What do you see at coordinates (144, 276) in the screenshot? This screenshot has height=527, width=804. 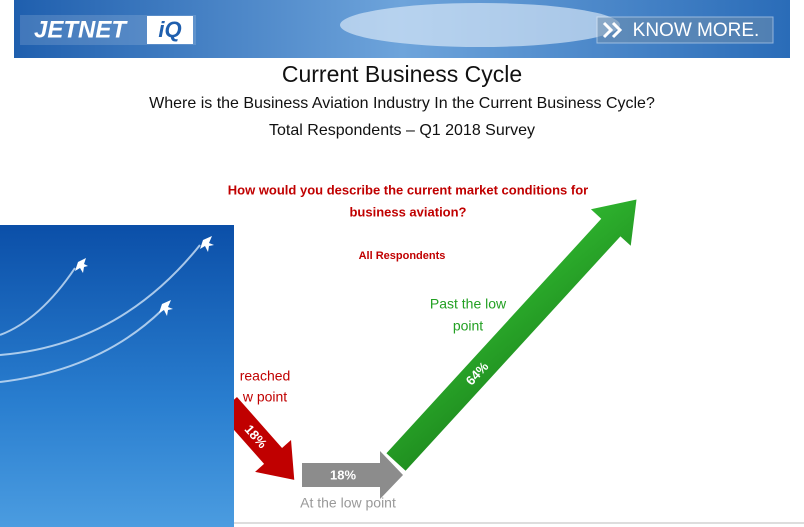 I see `planes` at bounding box center [144, 276].